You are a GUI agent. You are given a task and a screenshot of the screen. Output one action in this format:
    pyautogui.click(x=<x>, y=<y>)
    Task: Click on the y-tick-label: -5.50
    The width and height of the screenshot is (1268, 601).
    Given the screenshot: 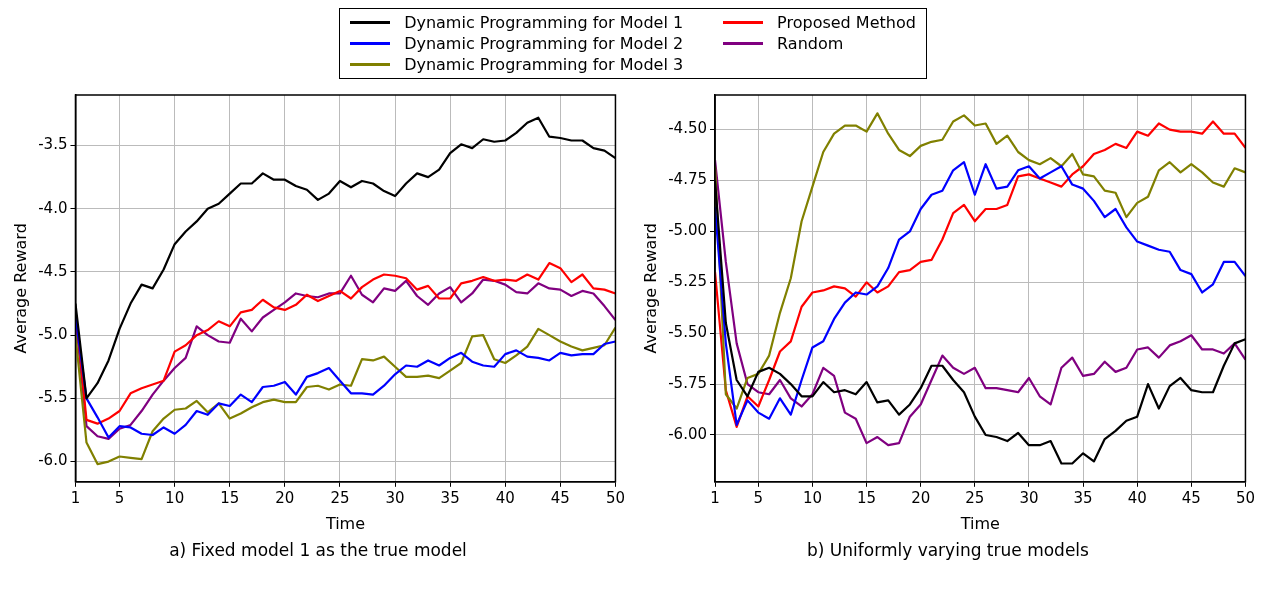 What is the action you would take?
    pyautogui.click(x=688, y=332)
    